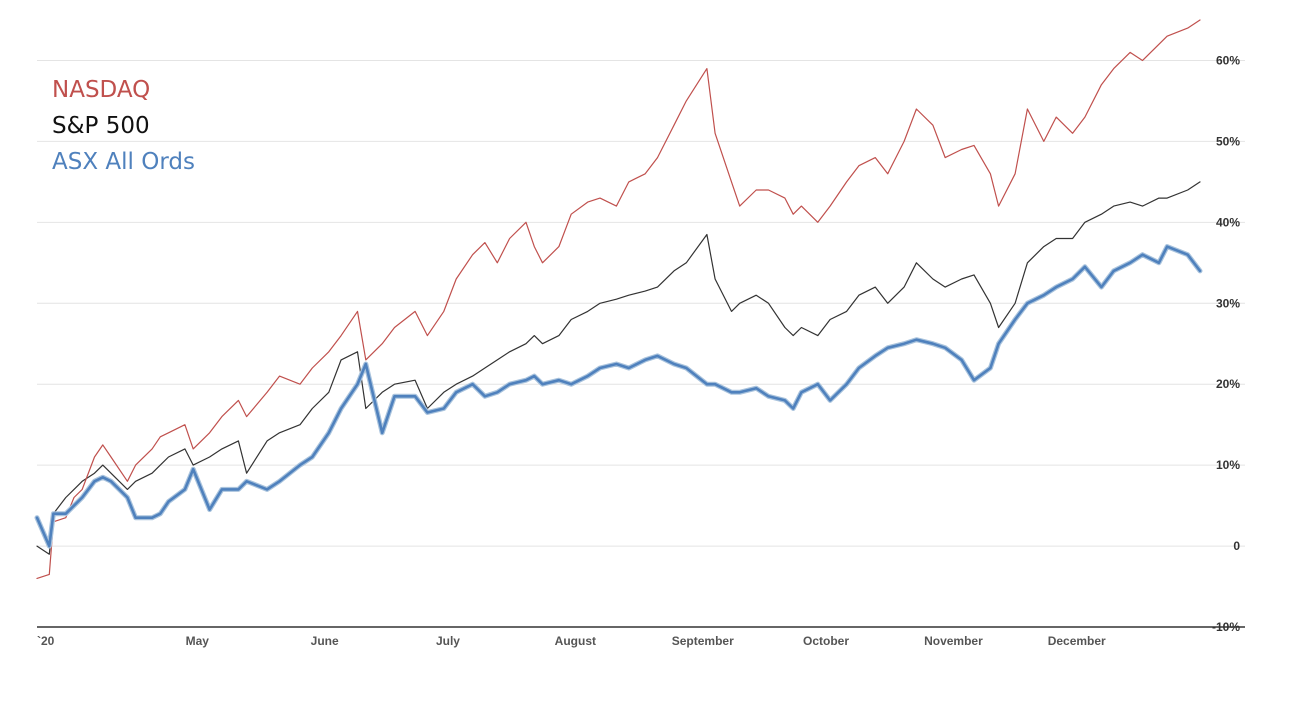 This screenshot has height=715, width=1290. I want to click on y-tick-label: 30%, so click(1228, 303).